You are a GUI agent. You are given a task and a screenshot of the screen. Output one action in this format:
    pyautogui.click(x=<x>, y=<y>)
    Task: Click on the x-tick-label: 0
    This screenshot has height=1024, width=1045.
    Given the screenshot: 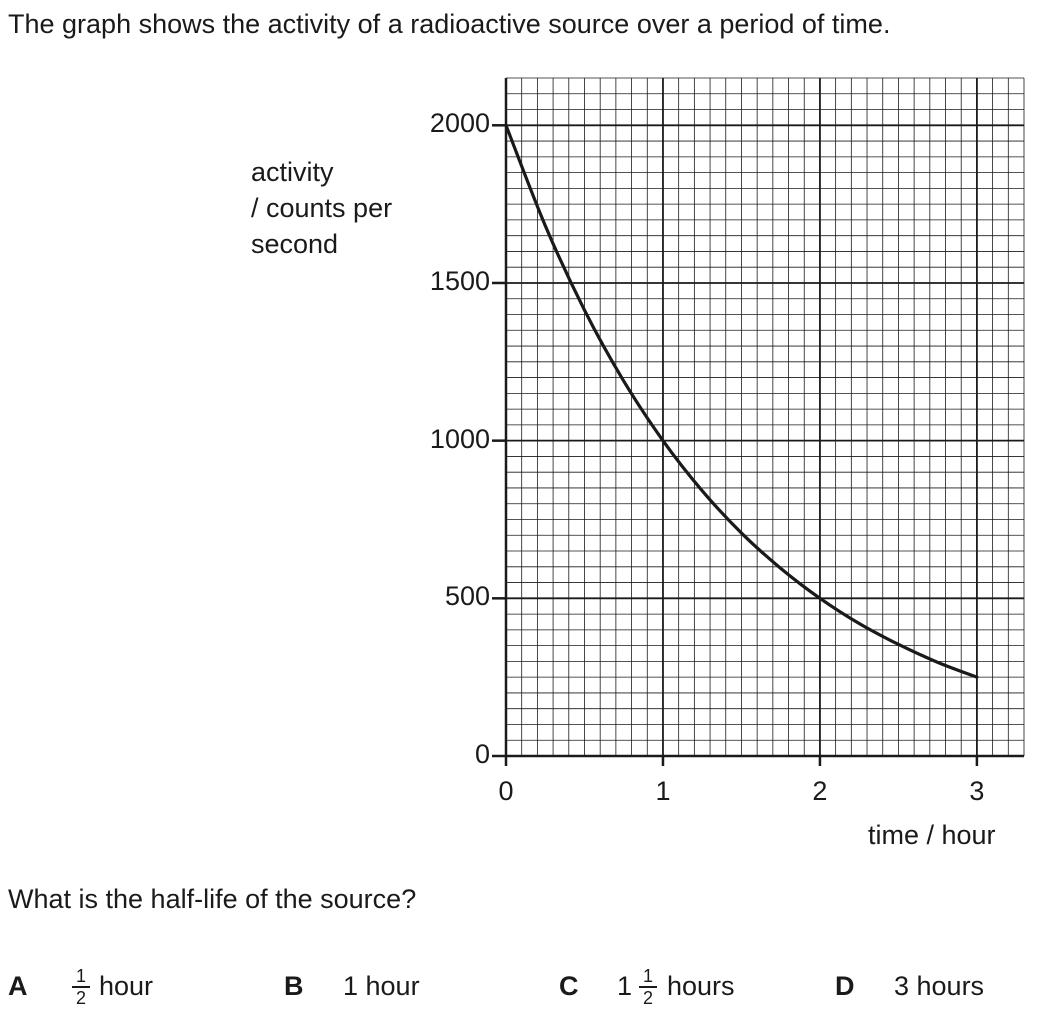 What is the action you would take?
    pyautogui.click(x=506, y=791)
    